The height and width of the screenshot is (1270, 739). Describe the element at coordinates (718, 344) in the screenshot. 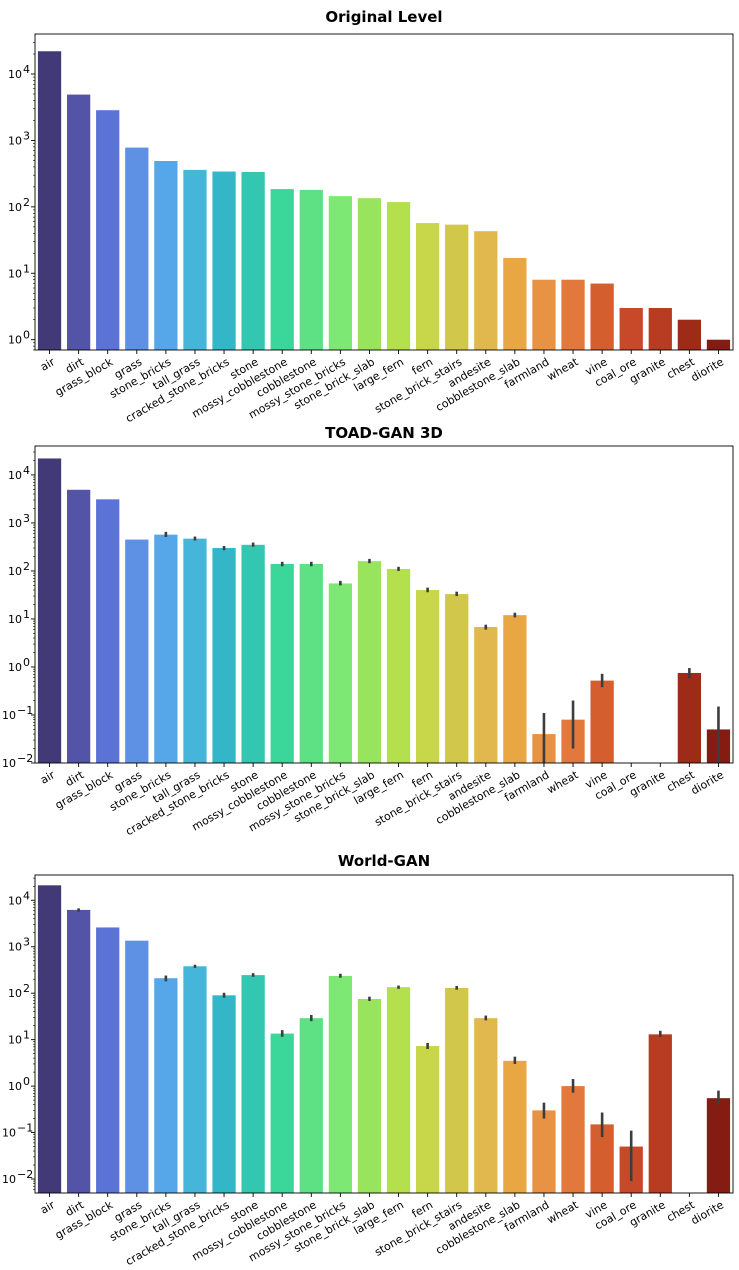

I see `bar-diorite` at that location.